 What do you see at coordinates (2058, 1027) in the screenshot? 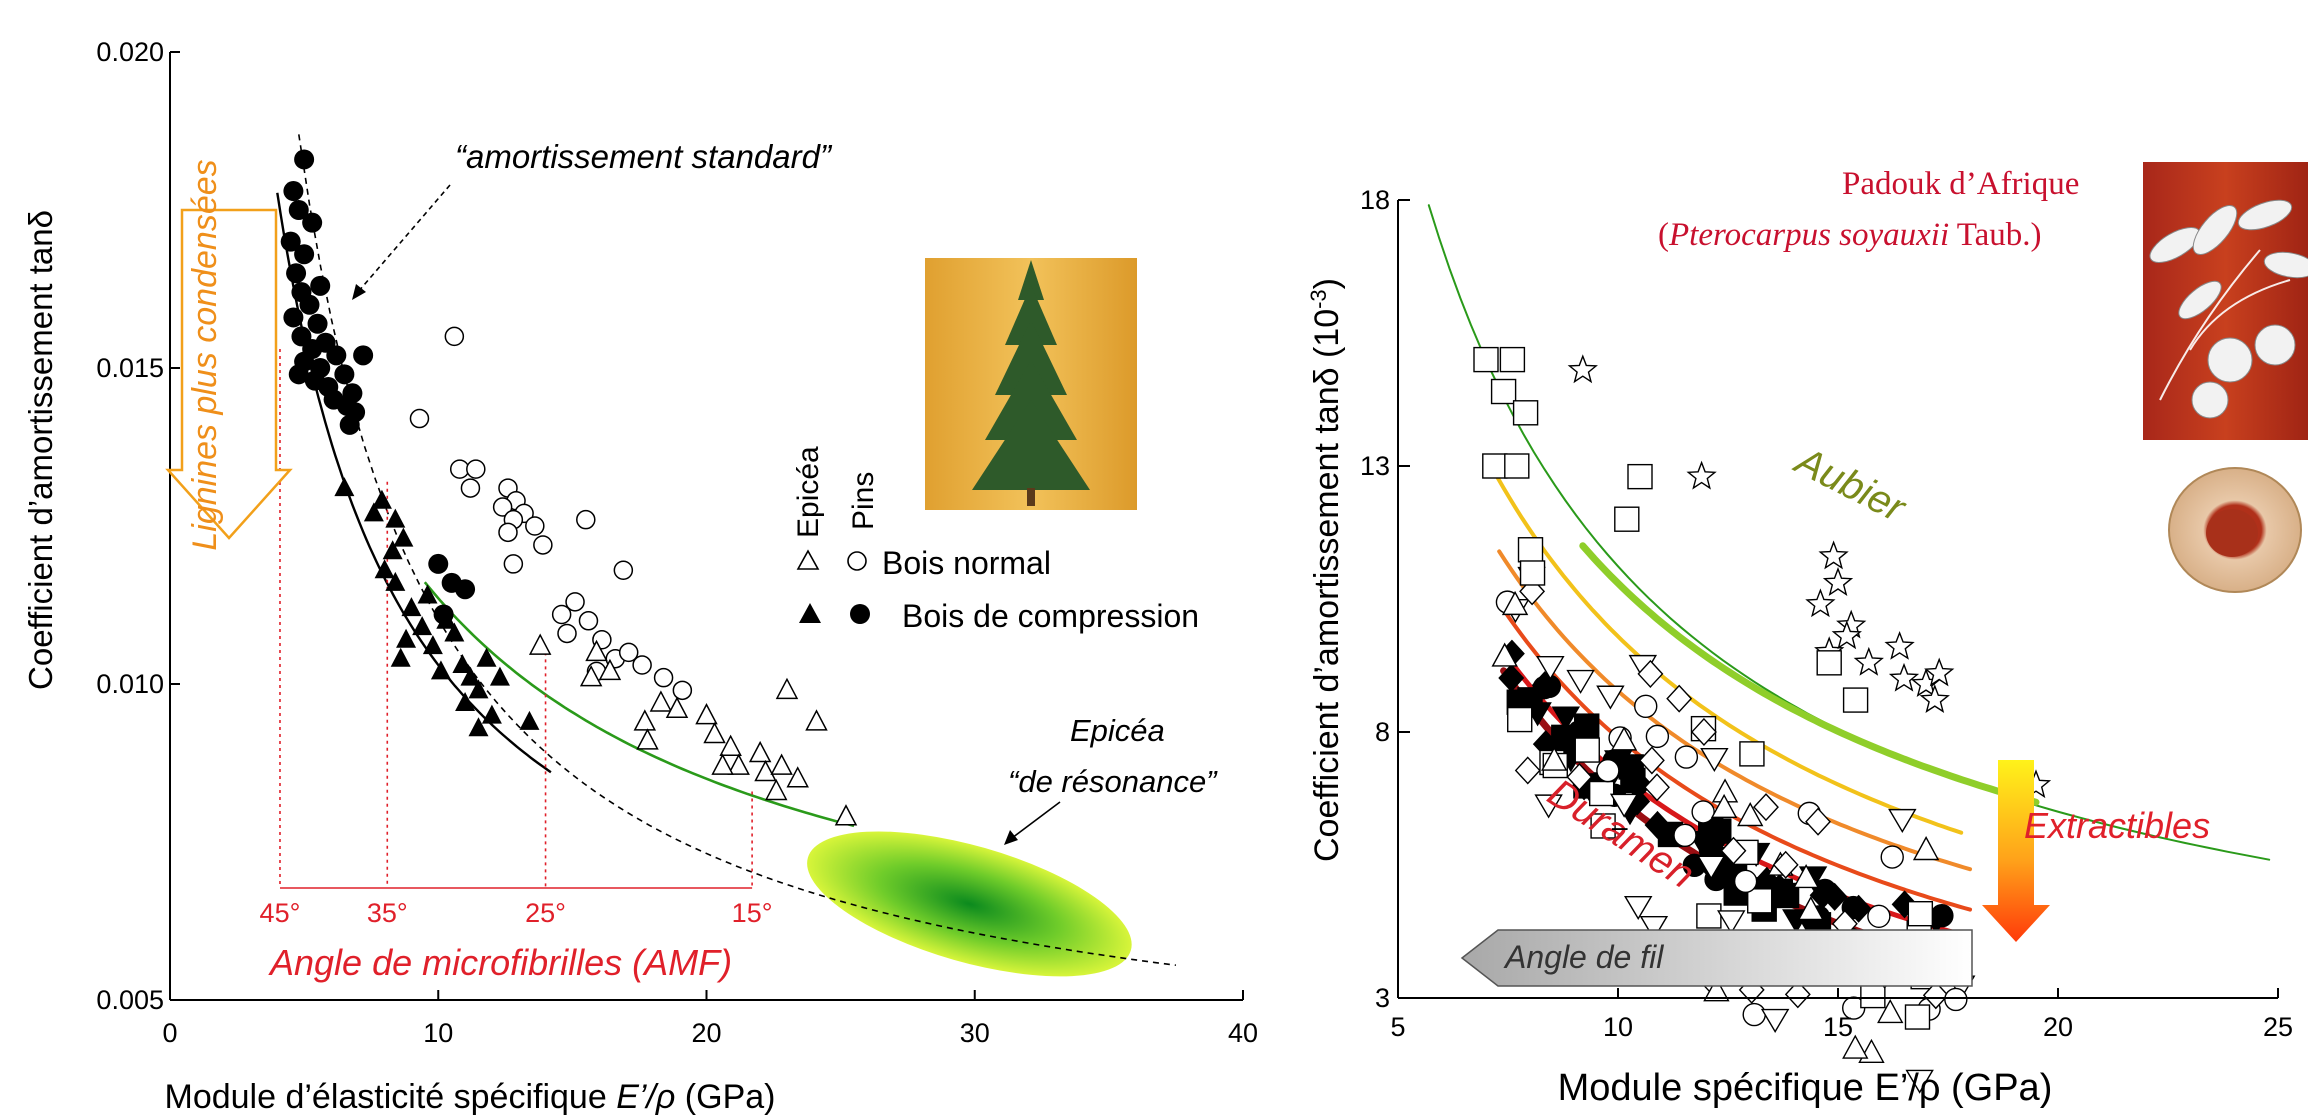
I see `right-x-tick-label: 20` at bounding box center [2058, 1027].